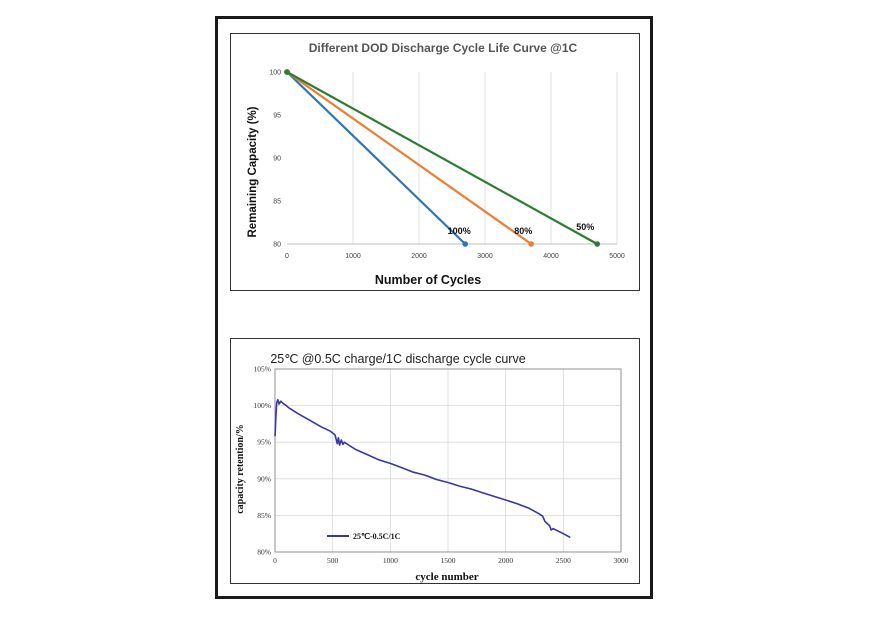 Image resolution: width=870 pixels, height=619 pixels. I want to click on series-line-100%, so click(376, 158).